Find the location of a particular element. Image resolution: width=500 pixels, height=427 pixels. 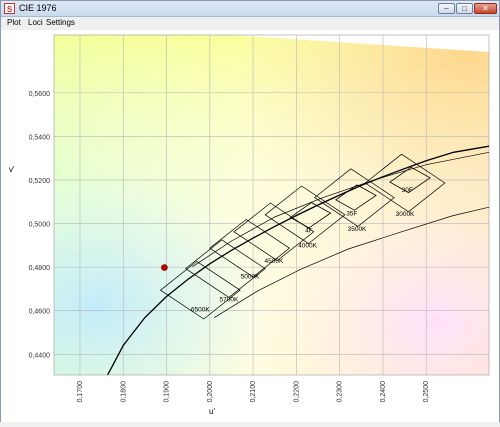

x-tick-label: 0,1800 is located at coordinates (123, 392).